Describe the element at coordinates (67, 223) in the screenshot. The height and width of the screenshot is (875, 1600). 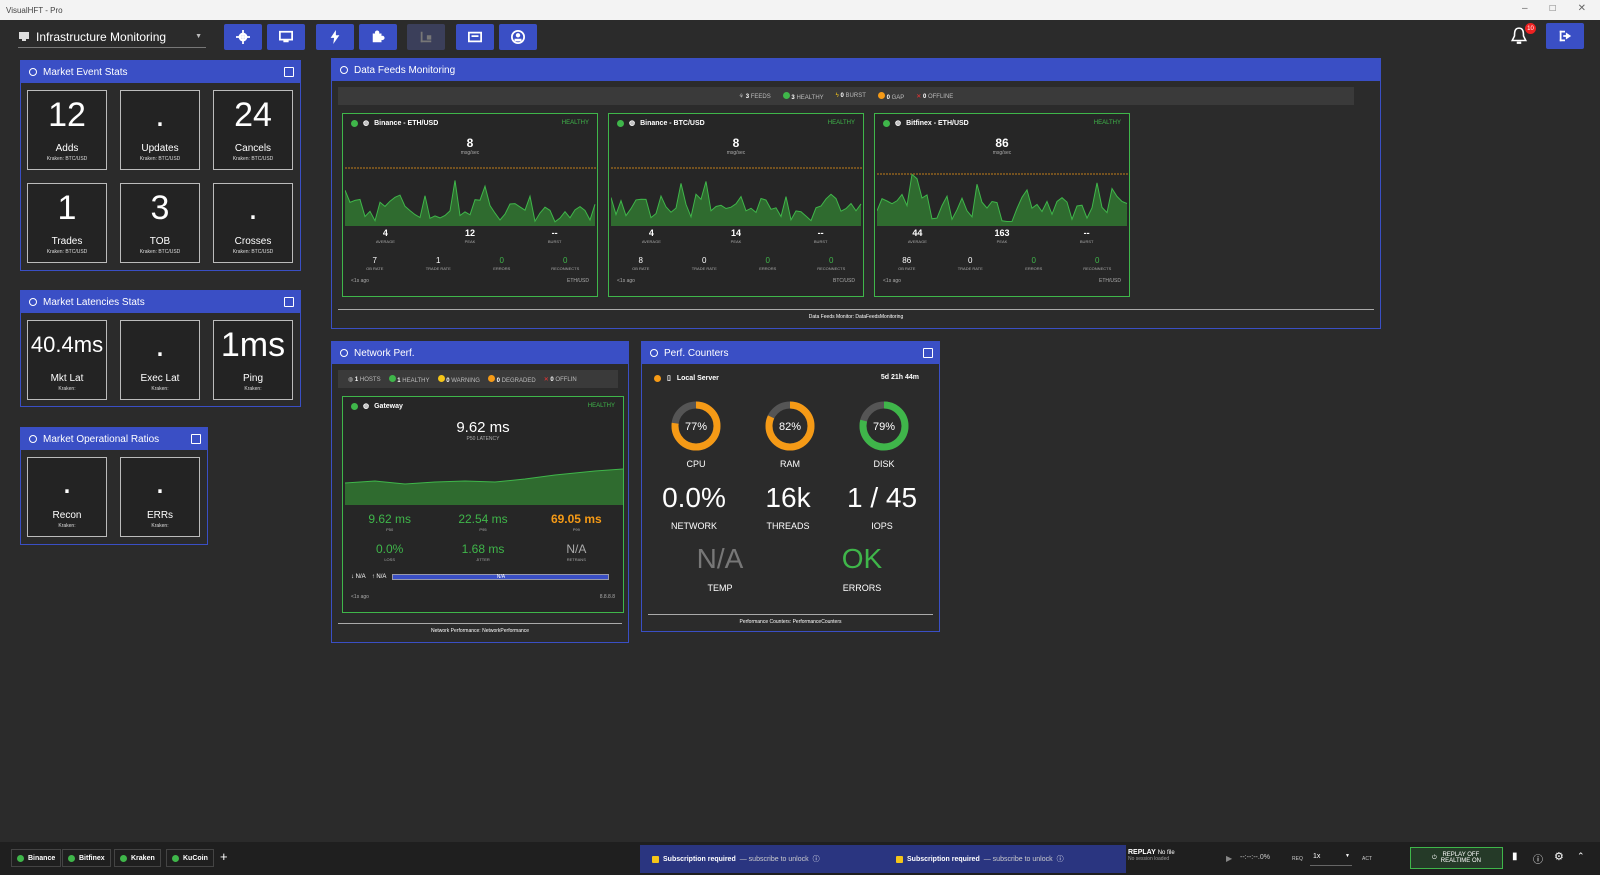
I see `stat-tile: 1 Trades Kraken: BTC/USD` at that location.